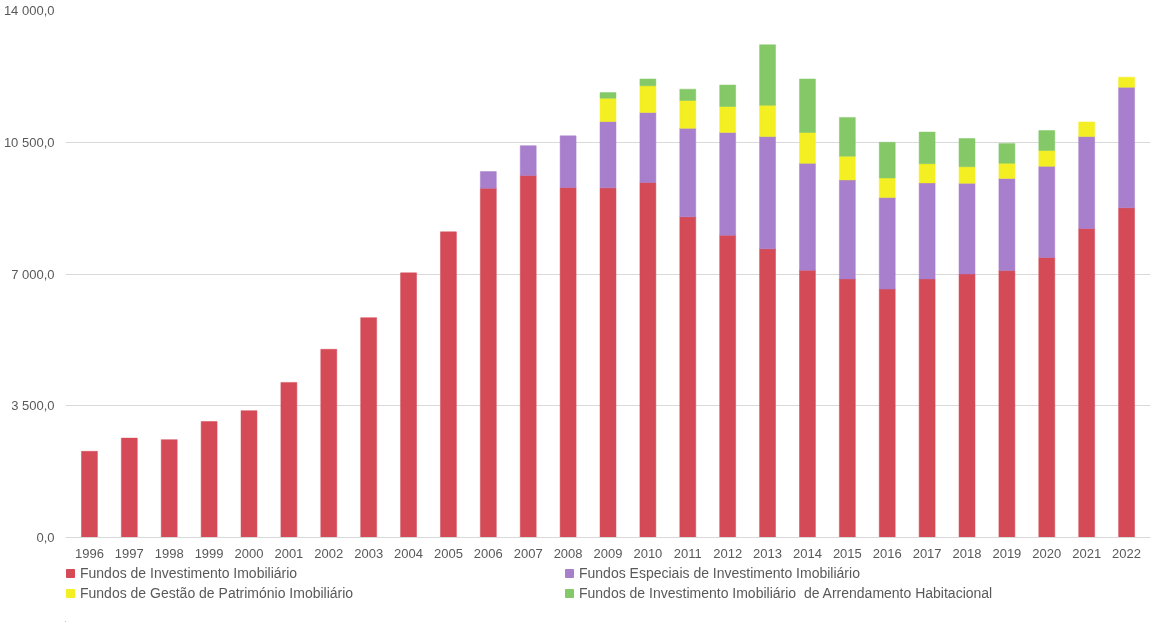 The image size is (1168, 641). What do you see at coordinates (1047, 553) in the screenshot?
I see `x-tick-label: 2020` at bounding box center [1047, 553].